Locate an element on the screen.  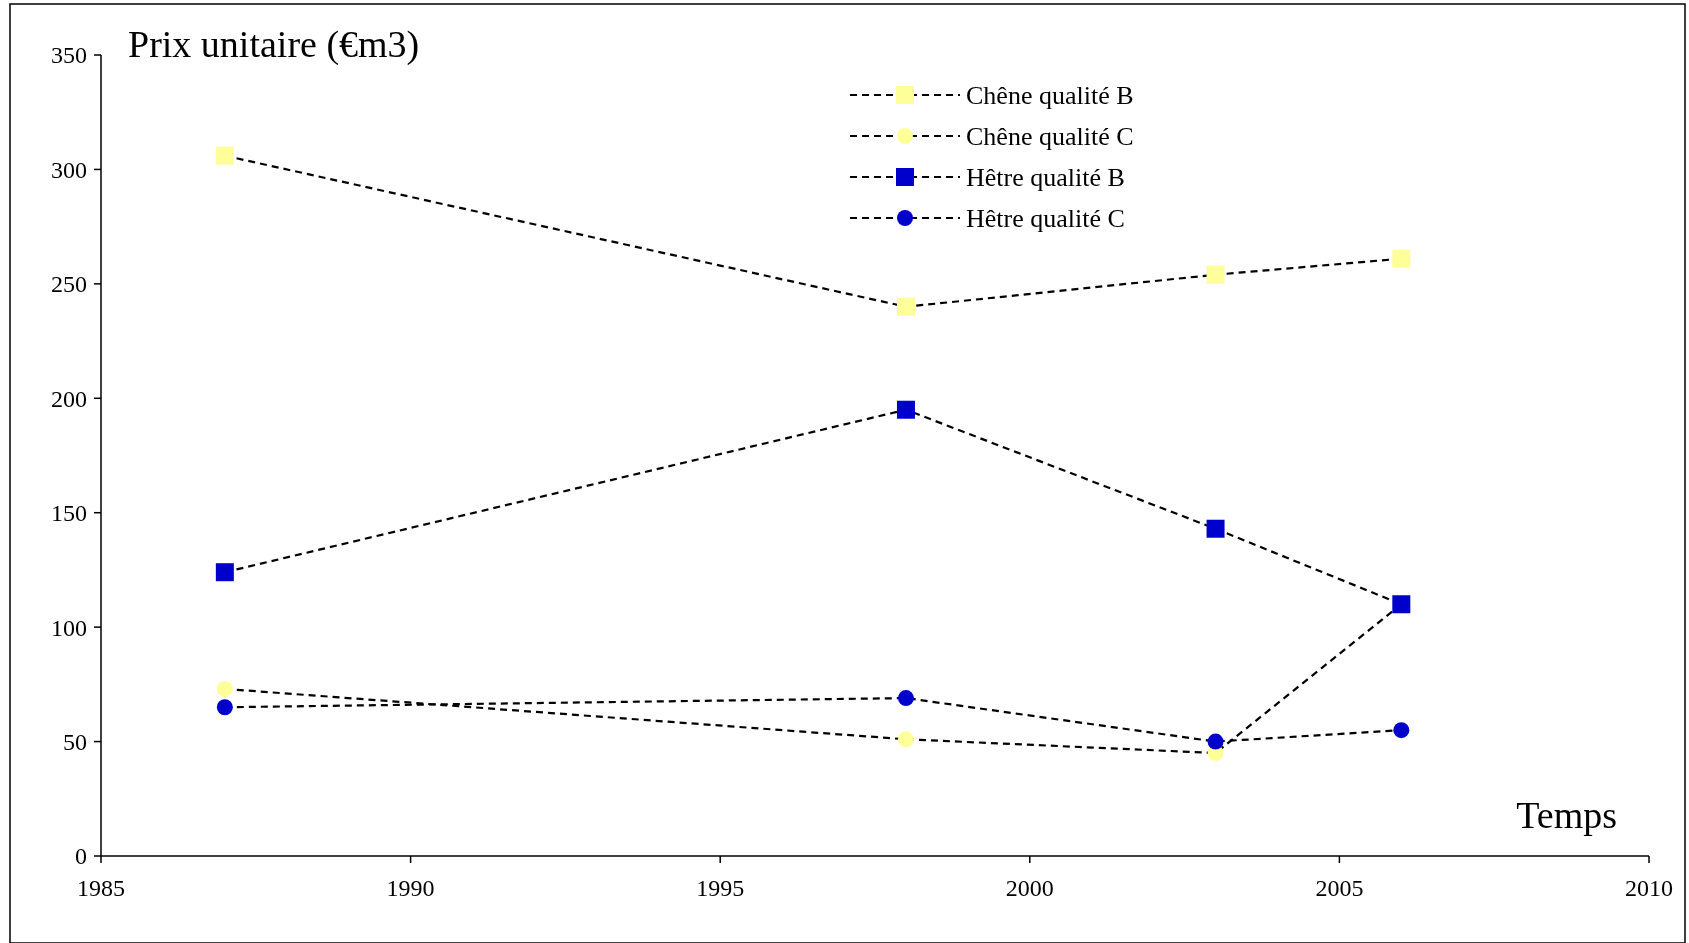
y-tick-label: 150 is located at coordinates (69, 513).